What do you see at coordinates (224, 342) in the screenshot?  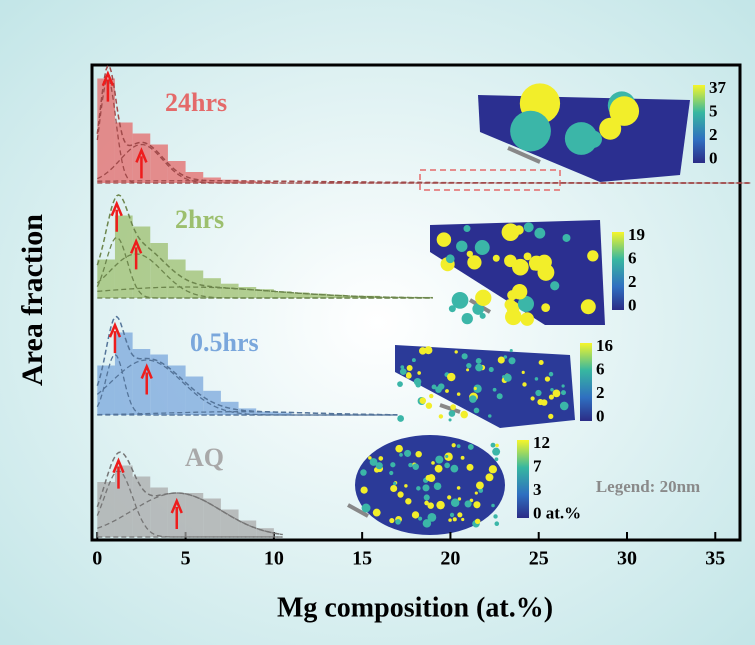 I see `series-label: 0.5hrs` at bounding box center [224, 342].